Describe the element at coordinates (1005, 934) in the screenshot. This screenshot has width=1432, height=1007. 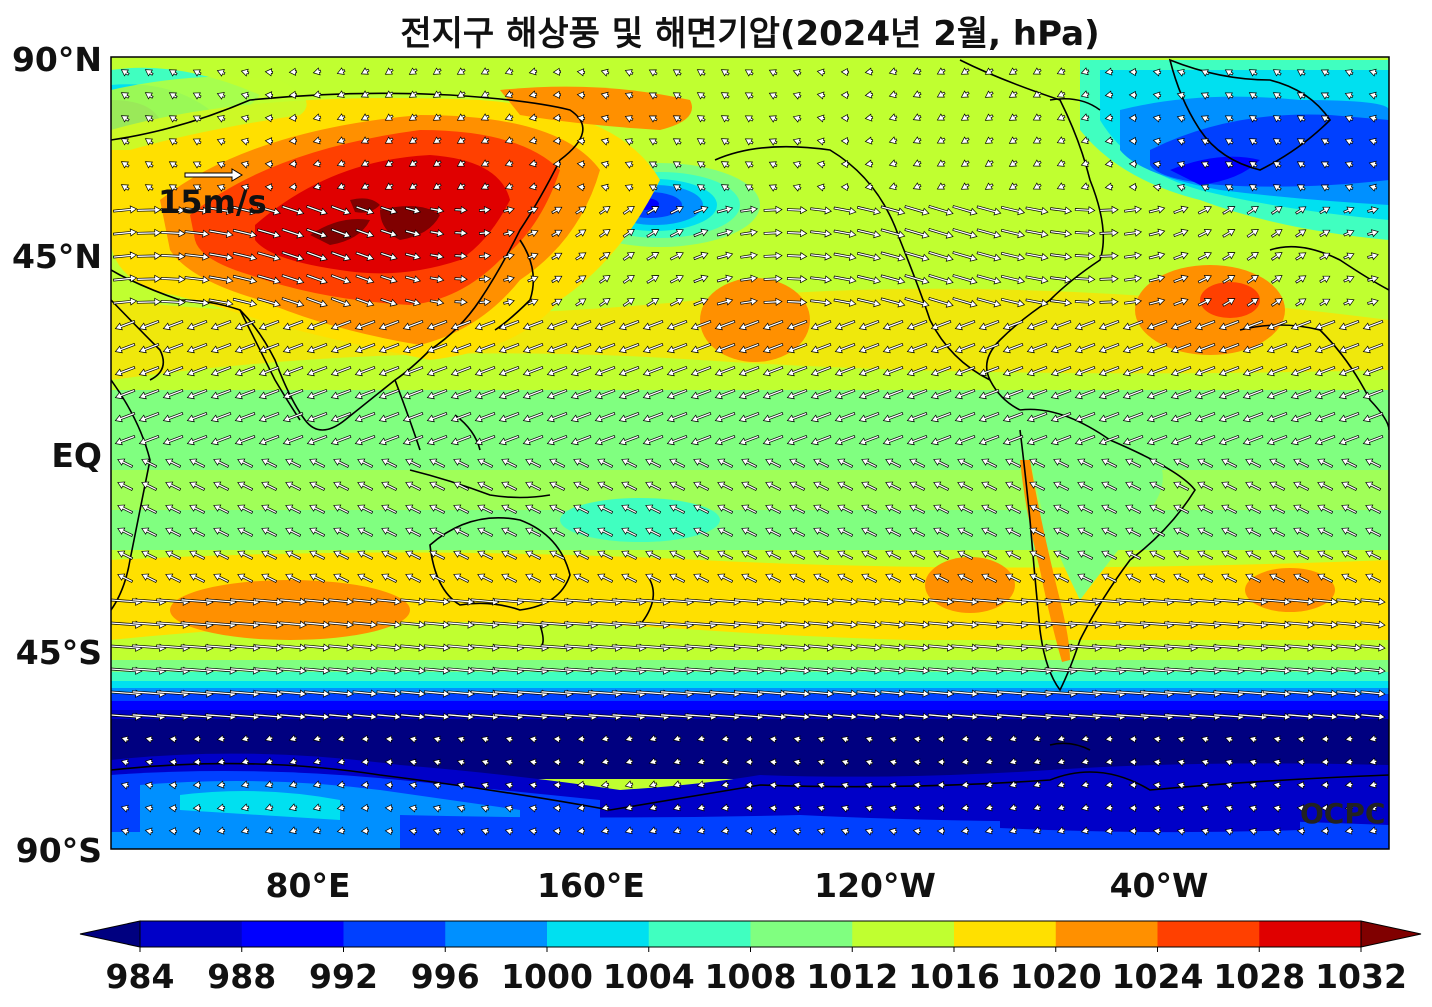
I see `colorbar-segment` at that location.